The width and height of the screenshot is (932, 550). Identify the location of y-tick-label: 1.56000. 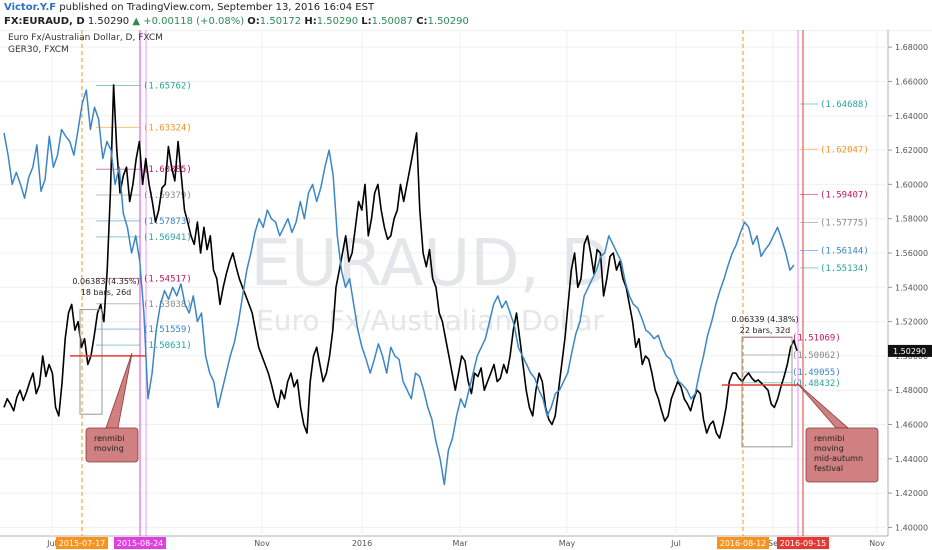
(911, 253).